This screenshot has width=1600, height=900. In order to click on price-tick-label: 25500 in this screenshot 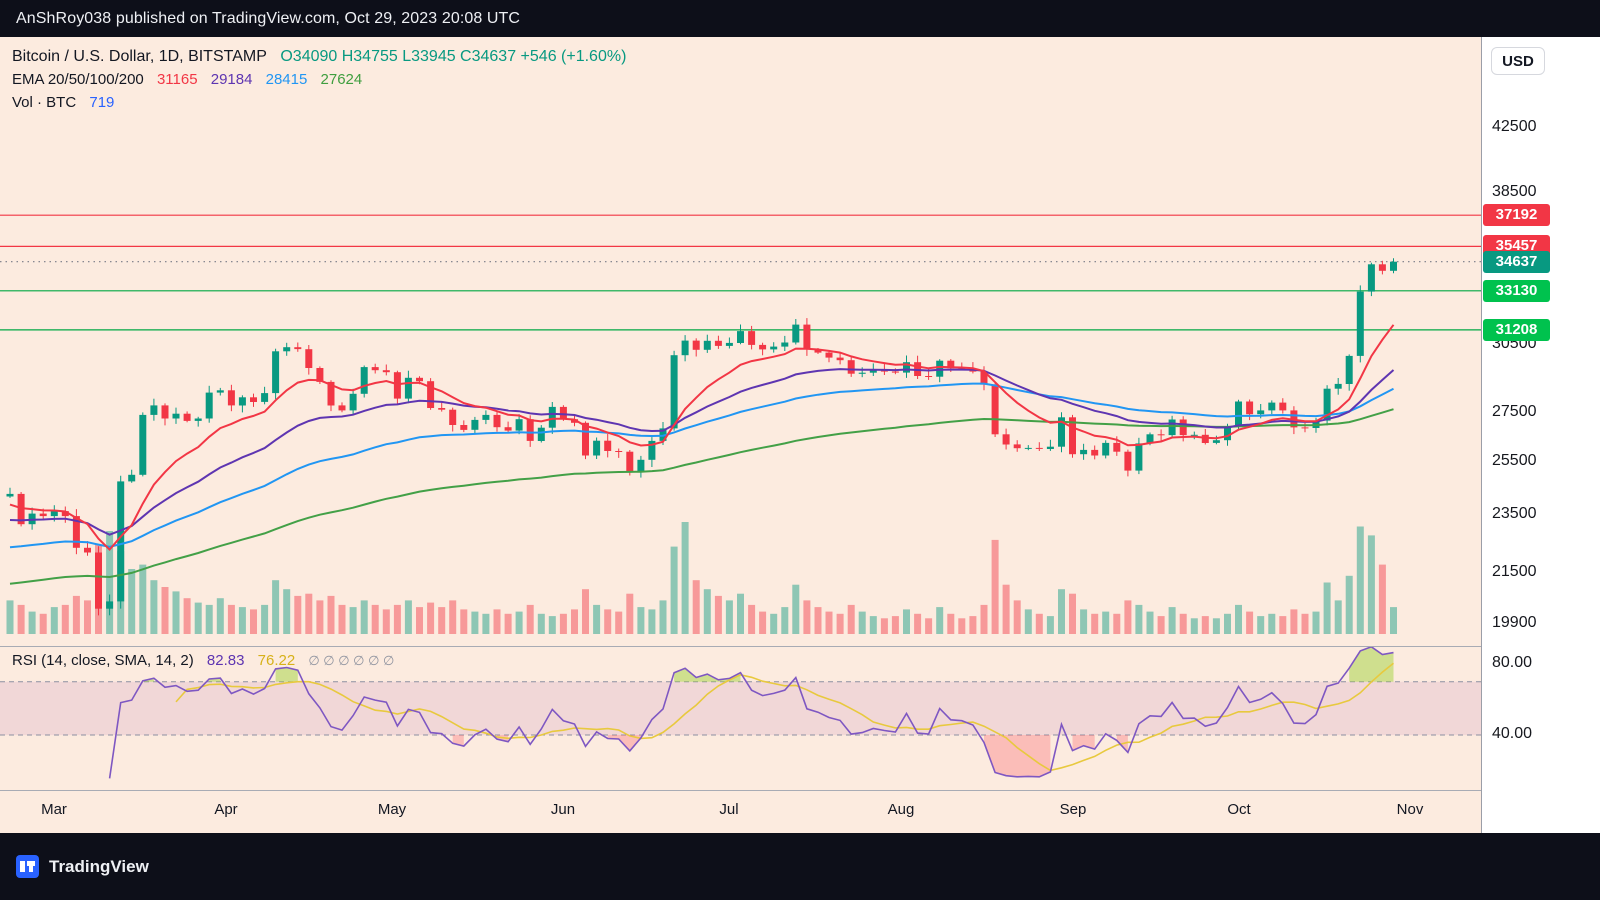, I will do `click(1514, 460)`.